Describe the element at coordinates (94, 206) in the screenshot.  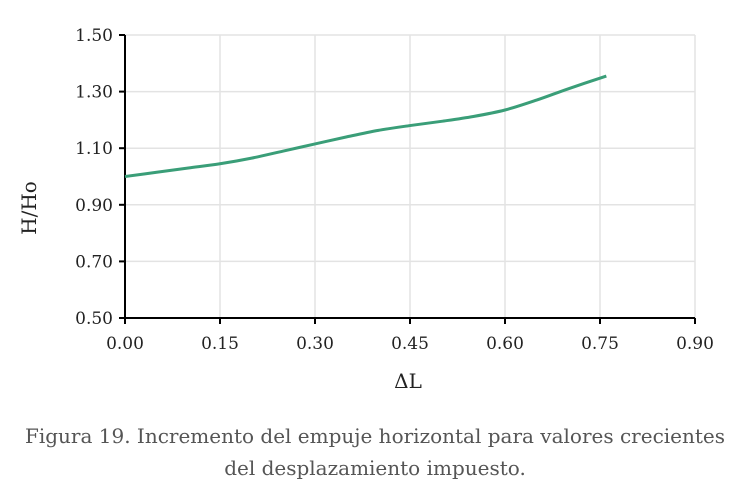
I see `y-tick-label: 0.90` at that location.